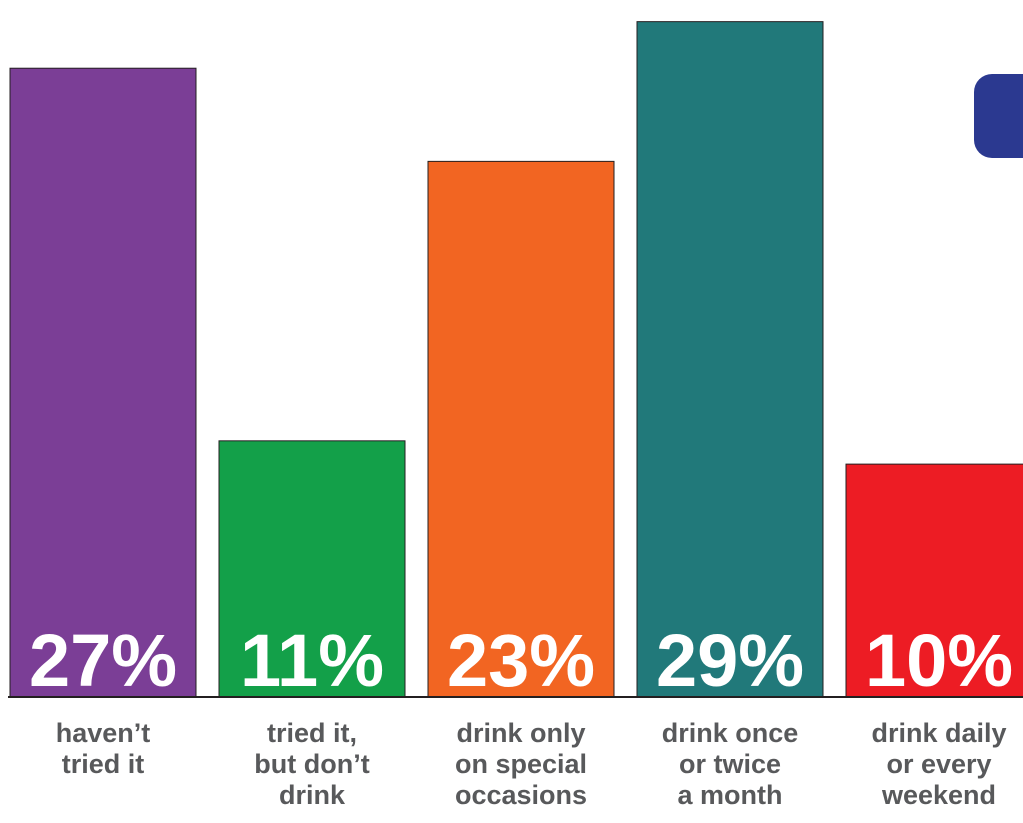  What do you see at coordinates (312, 659) in the screenshot?
I see `bar-value-label-2: 11%` at bounding box center [312, 659].